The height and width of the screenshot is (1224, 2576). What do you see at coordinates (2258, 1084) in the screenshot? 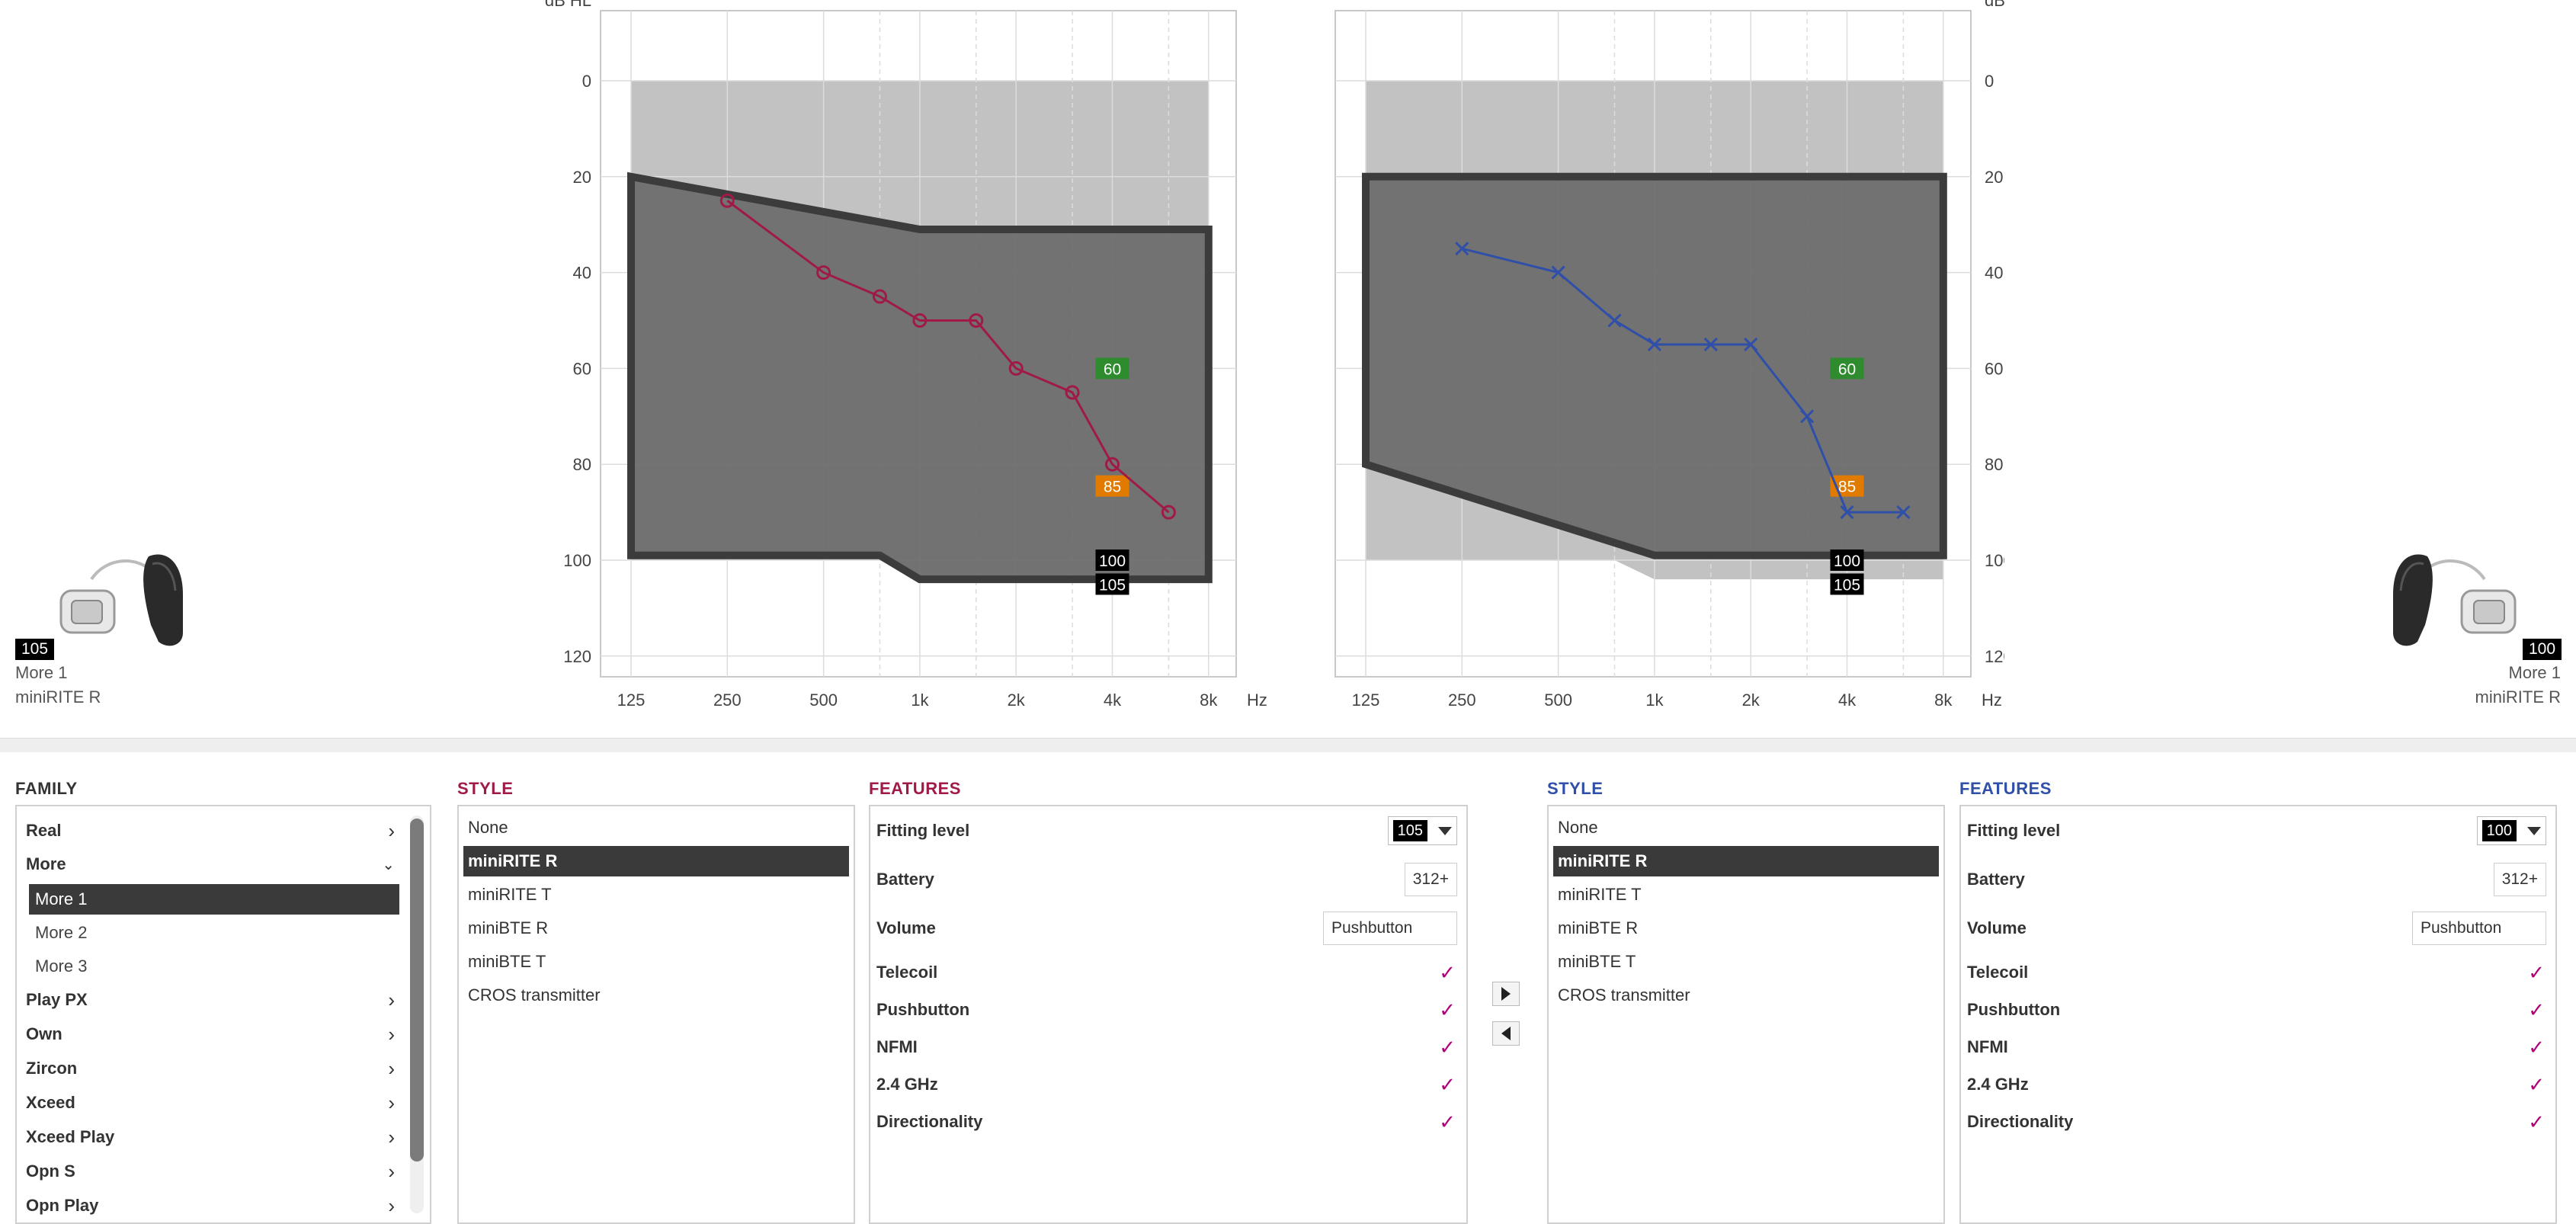
I see `right-feature-24ghz: 2.4 GHz ✓` at bounding box center [2258, 1084].